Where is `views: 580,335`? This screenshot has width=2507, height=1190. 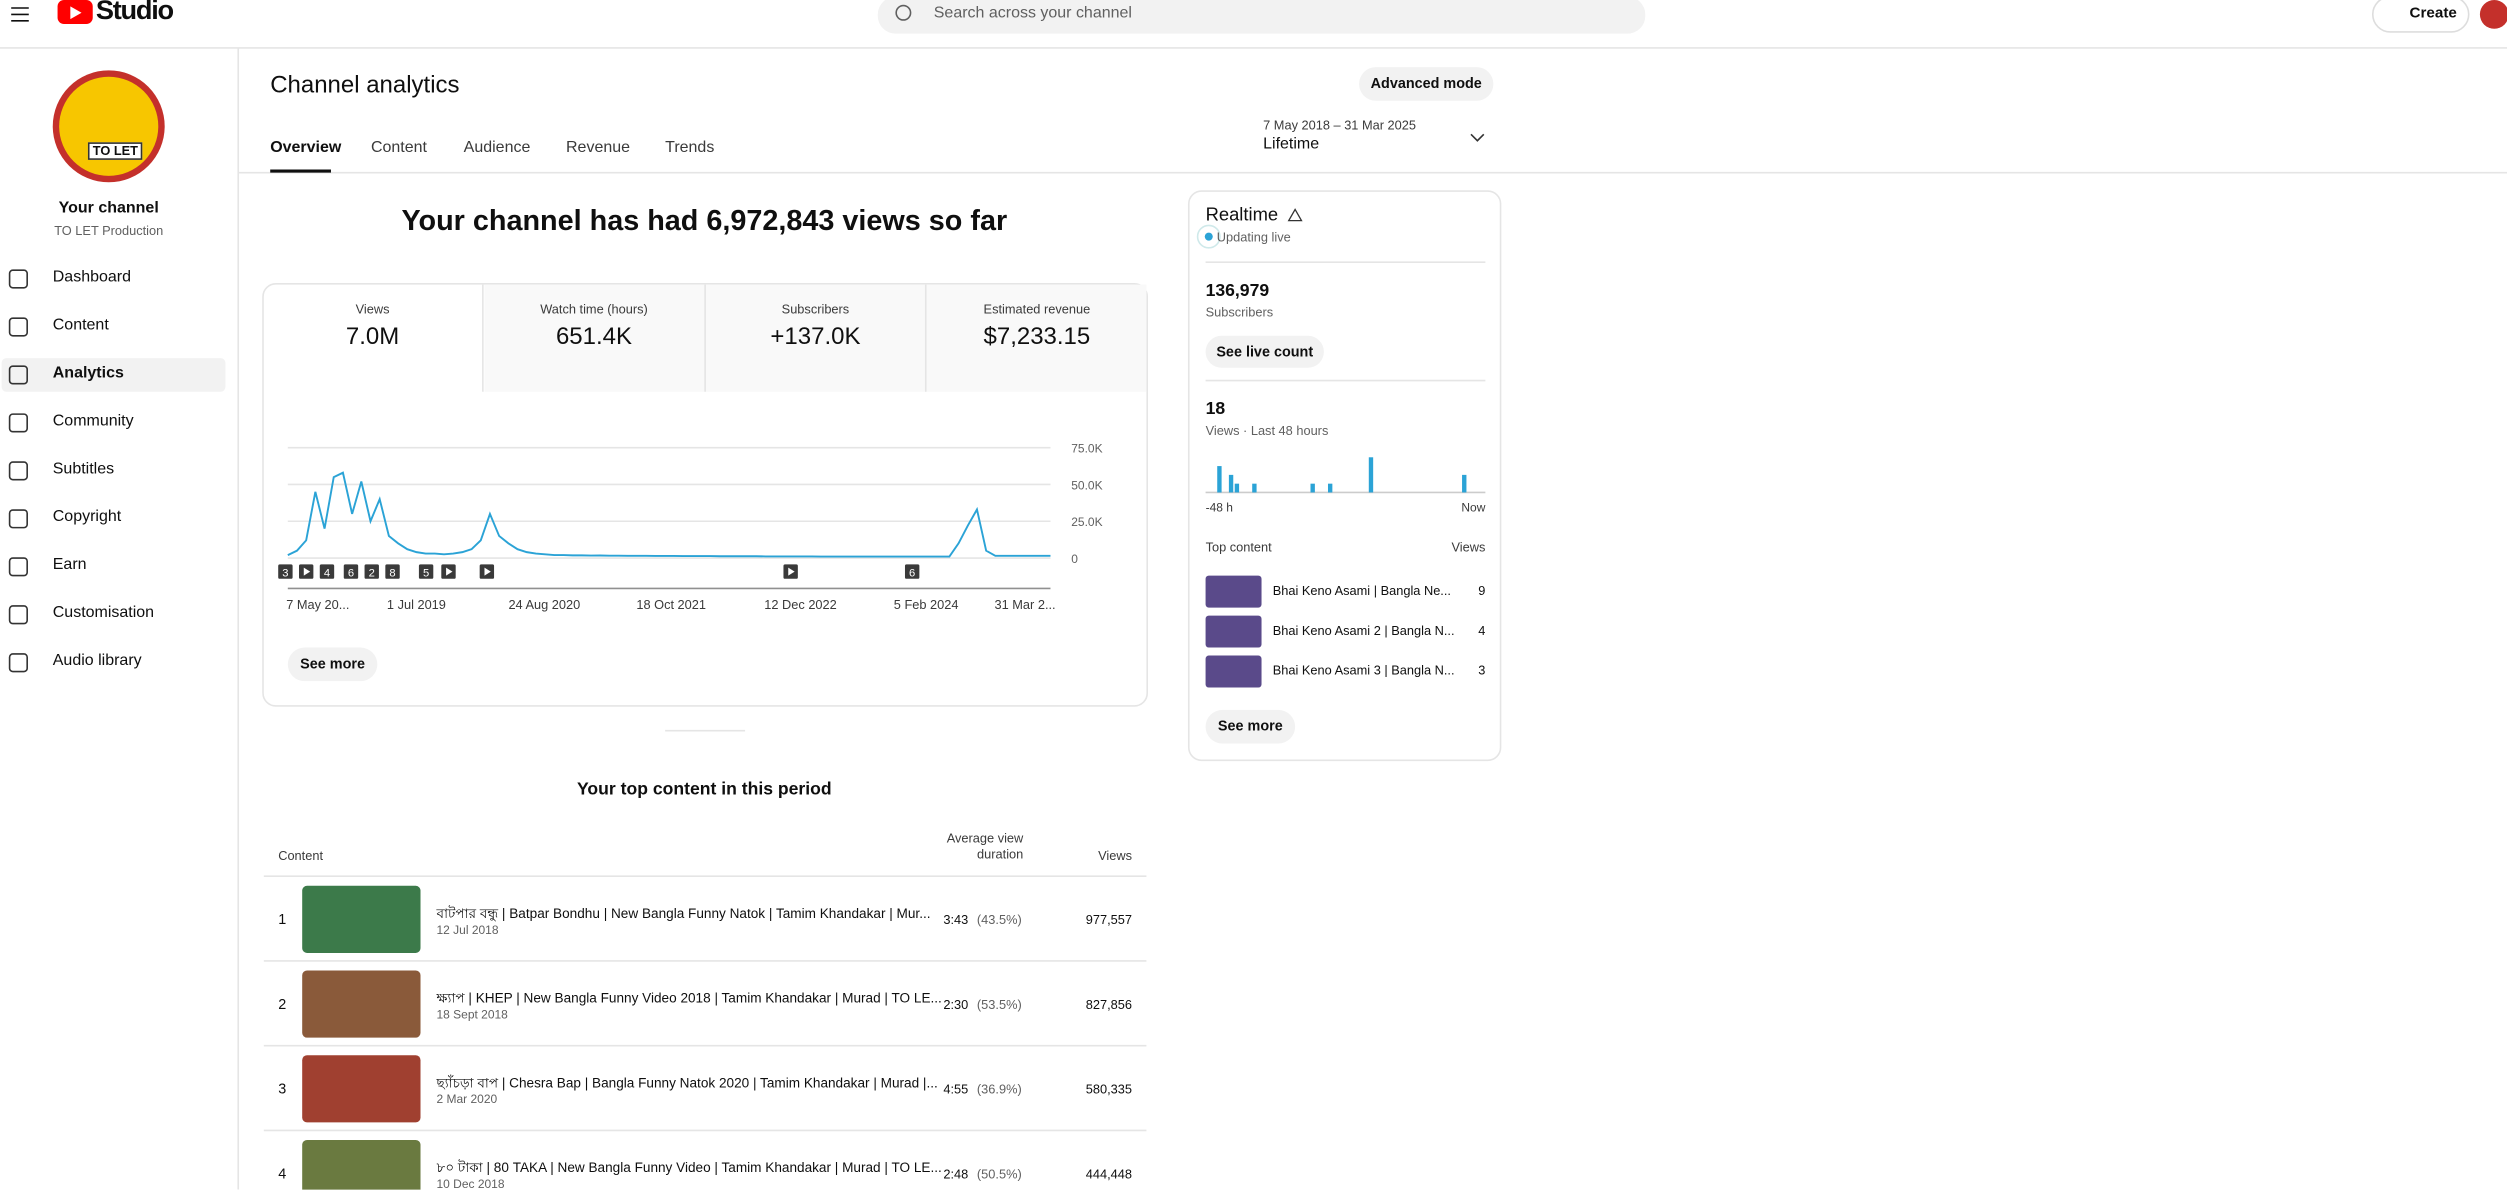 views: 580,335 is located at coordinates (1109, 1089).